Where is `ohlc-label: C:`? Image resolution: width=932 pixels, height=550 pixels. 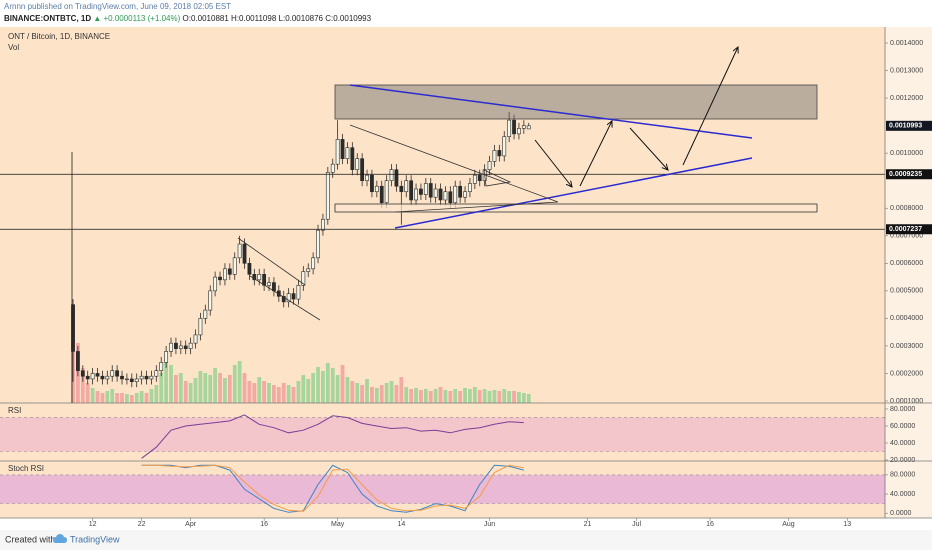 ohlc-label: C: is located at coordinates (329, 18).